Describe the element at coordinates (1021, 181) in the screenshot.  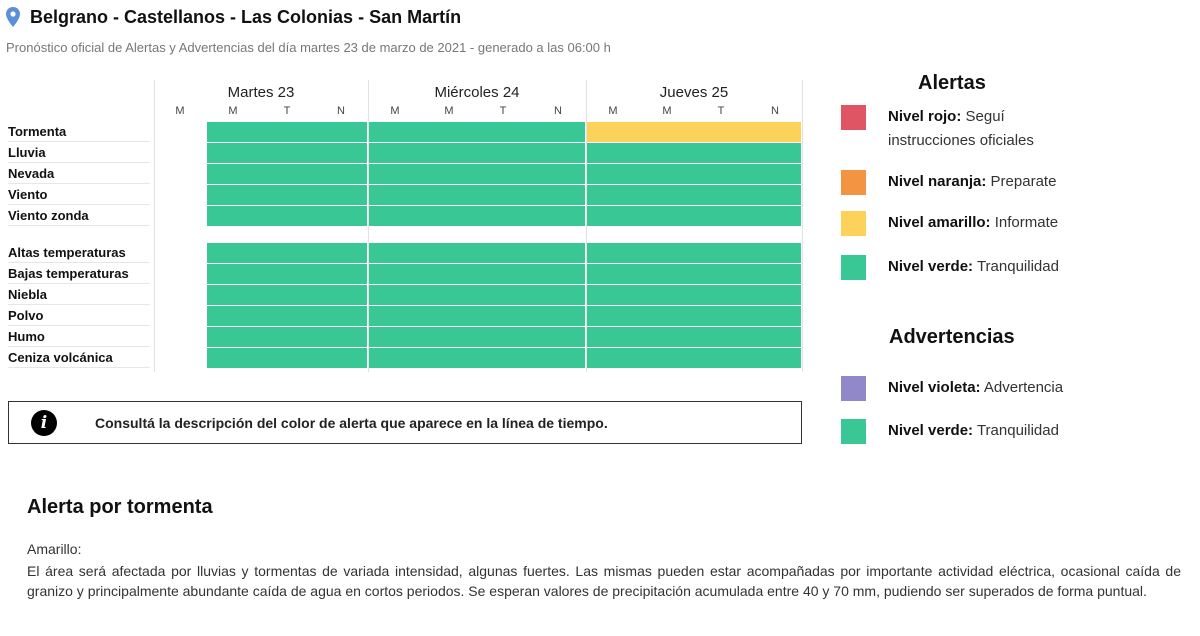
I see `legend-level-desc: Preparate` at that location.